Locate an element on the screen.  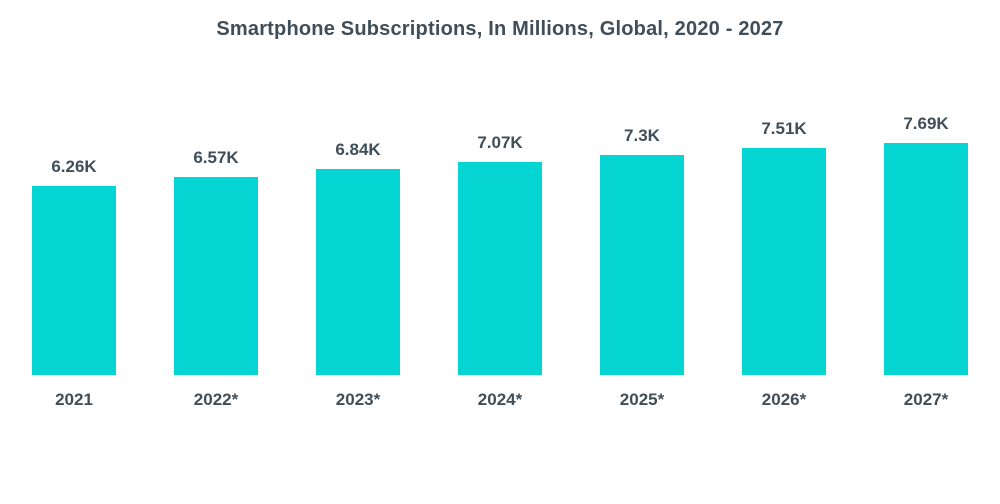
bar-group: 7.51K 2026* is located at coordinates (784, 264).